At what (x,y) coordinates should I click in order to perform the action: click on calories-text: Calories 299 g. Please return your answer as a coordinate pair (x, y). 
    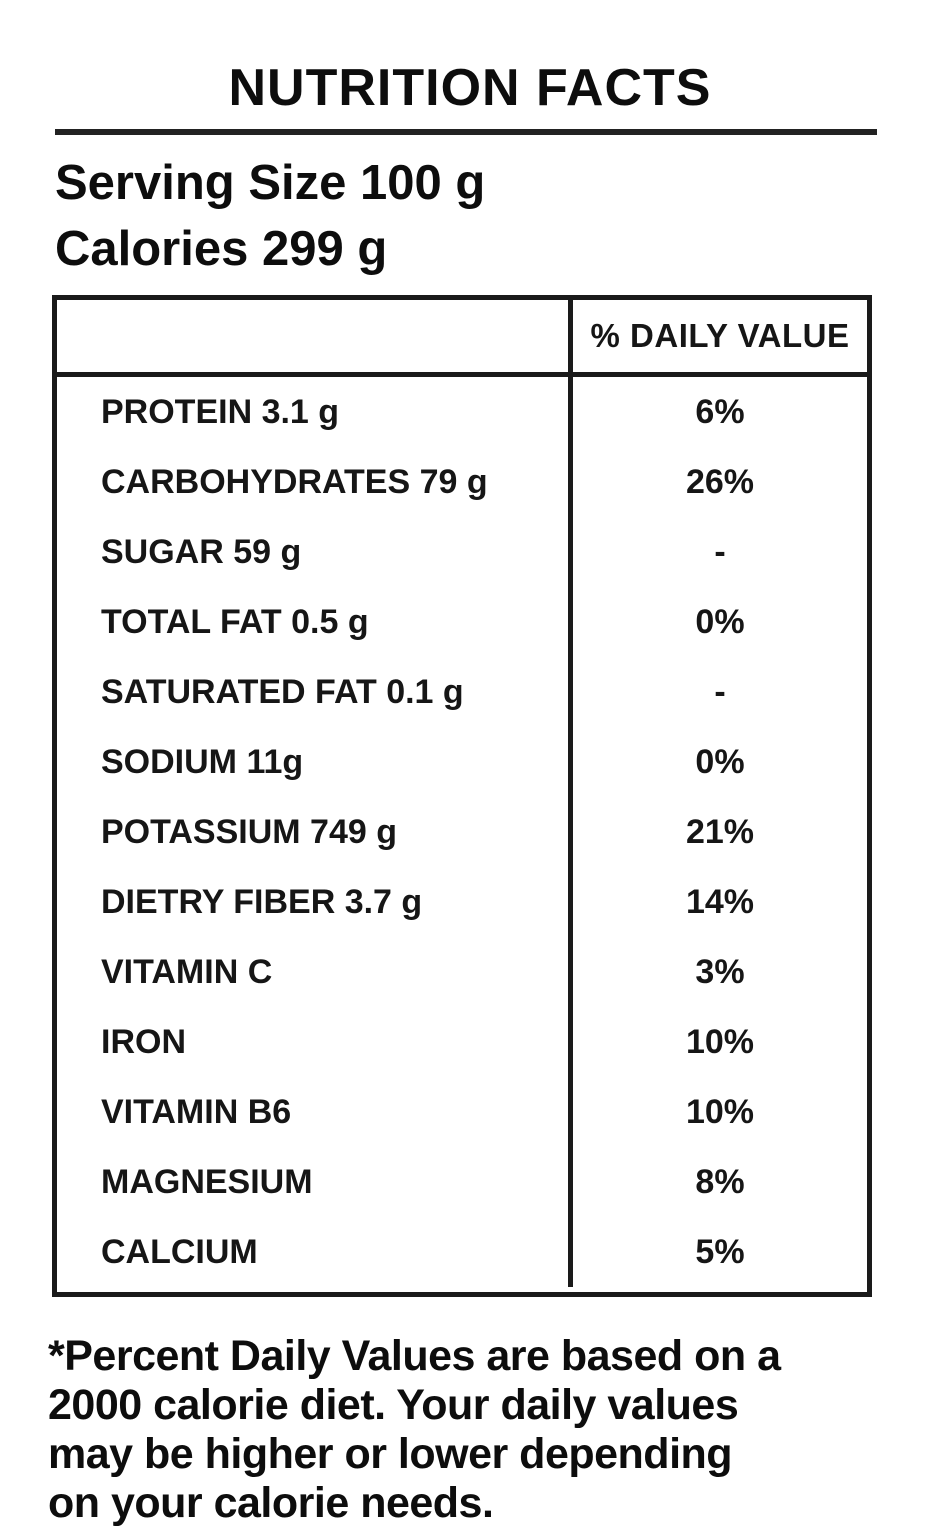
    Looking at the image, I should click on (221, 249).